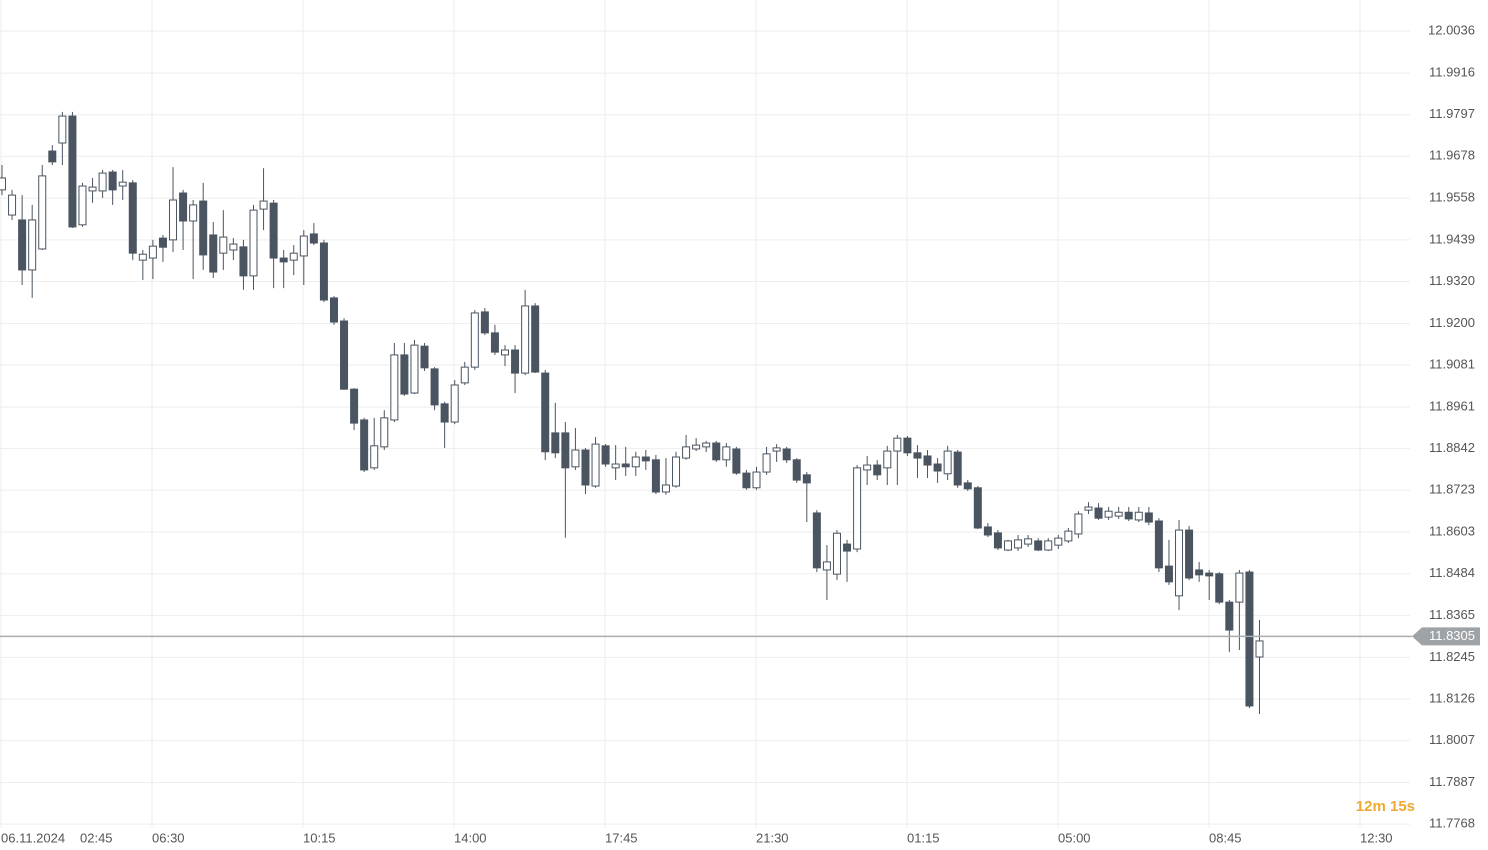 Image resolution: width=1488 pixels, height=850 pixels. I want to click on y-tick-label: 11.8842, so click(1452, 447).